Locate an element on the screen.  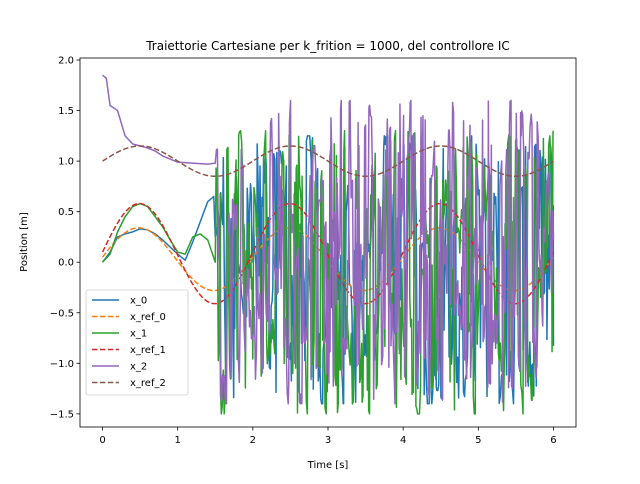
y-axis-label: Position [m] is located at coordinates (24, 242).